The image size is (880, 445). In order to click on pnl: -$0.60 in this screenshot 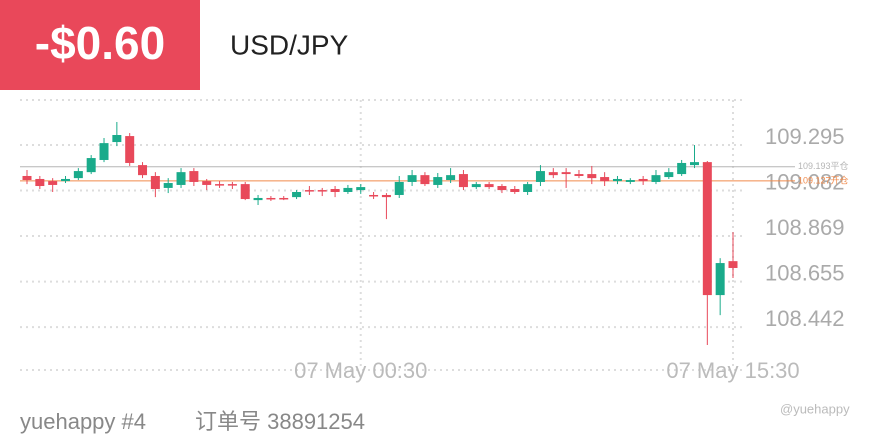, I will do `click(100, 43)`.